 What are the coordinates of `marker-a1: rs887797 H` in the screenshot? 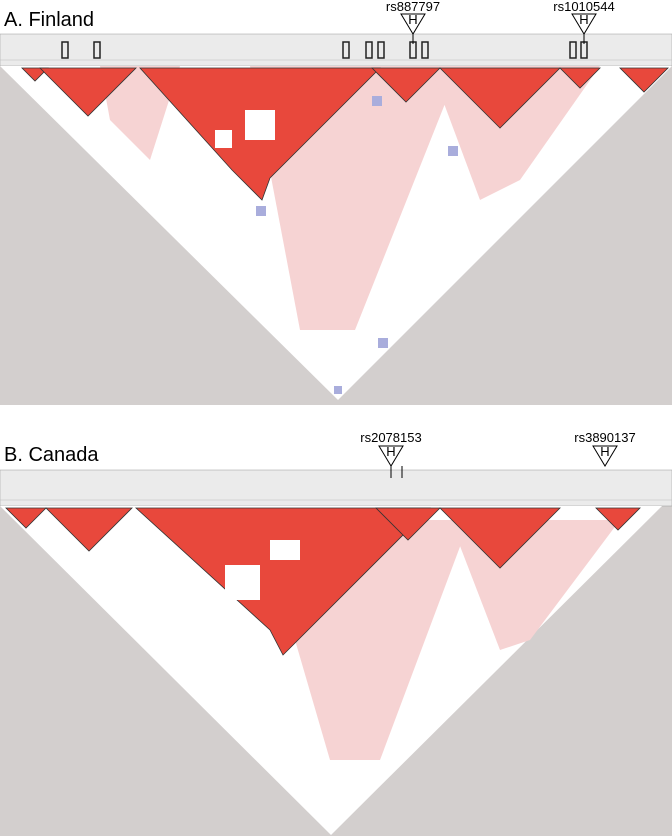 It's located at (413, 22).